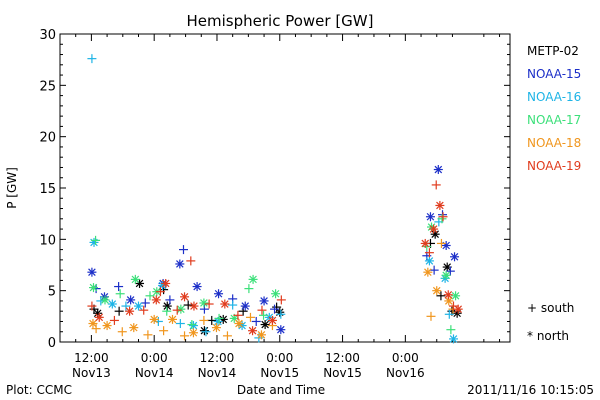 Image resolution: width=600 pixels, height=400 pixels. Describe the element at coordinates (554, 97) in the screenshot. I see `legend-entry-noaa-16: NOAA-16` at that location.